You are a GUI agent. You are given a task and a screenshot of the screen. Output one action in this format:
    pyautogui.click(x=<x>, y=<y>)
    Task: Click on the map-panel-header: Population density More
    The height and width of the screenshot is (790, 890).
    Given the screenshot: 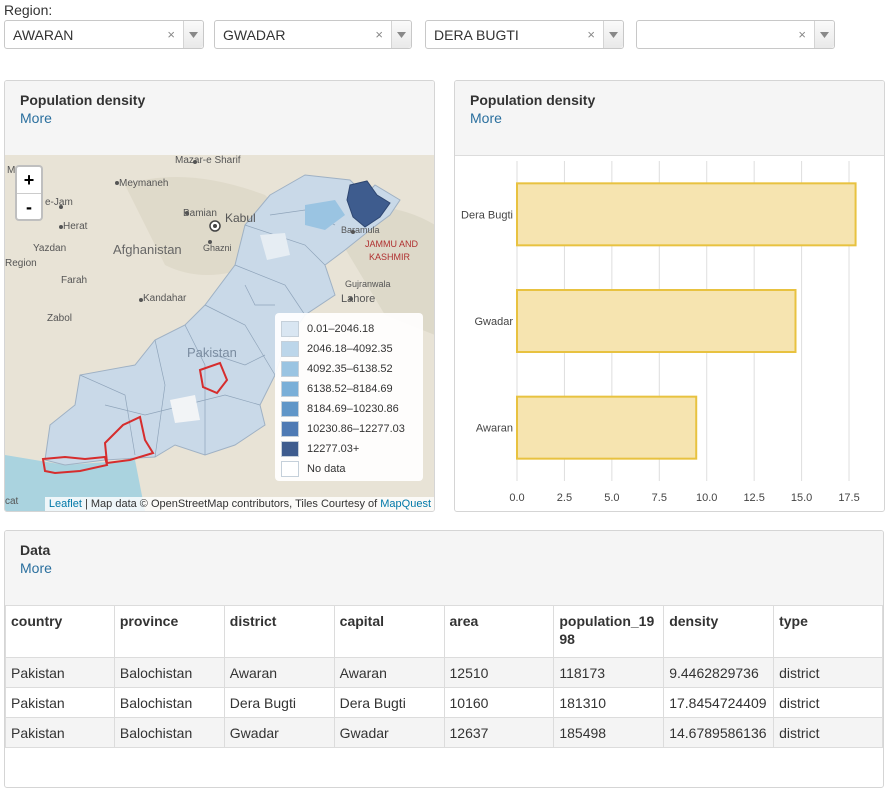 What is the action you would take?
    pyautogui.click(x=219, y=118)
    